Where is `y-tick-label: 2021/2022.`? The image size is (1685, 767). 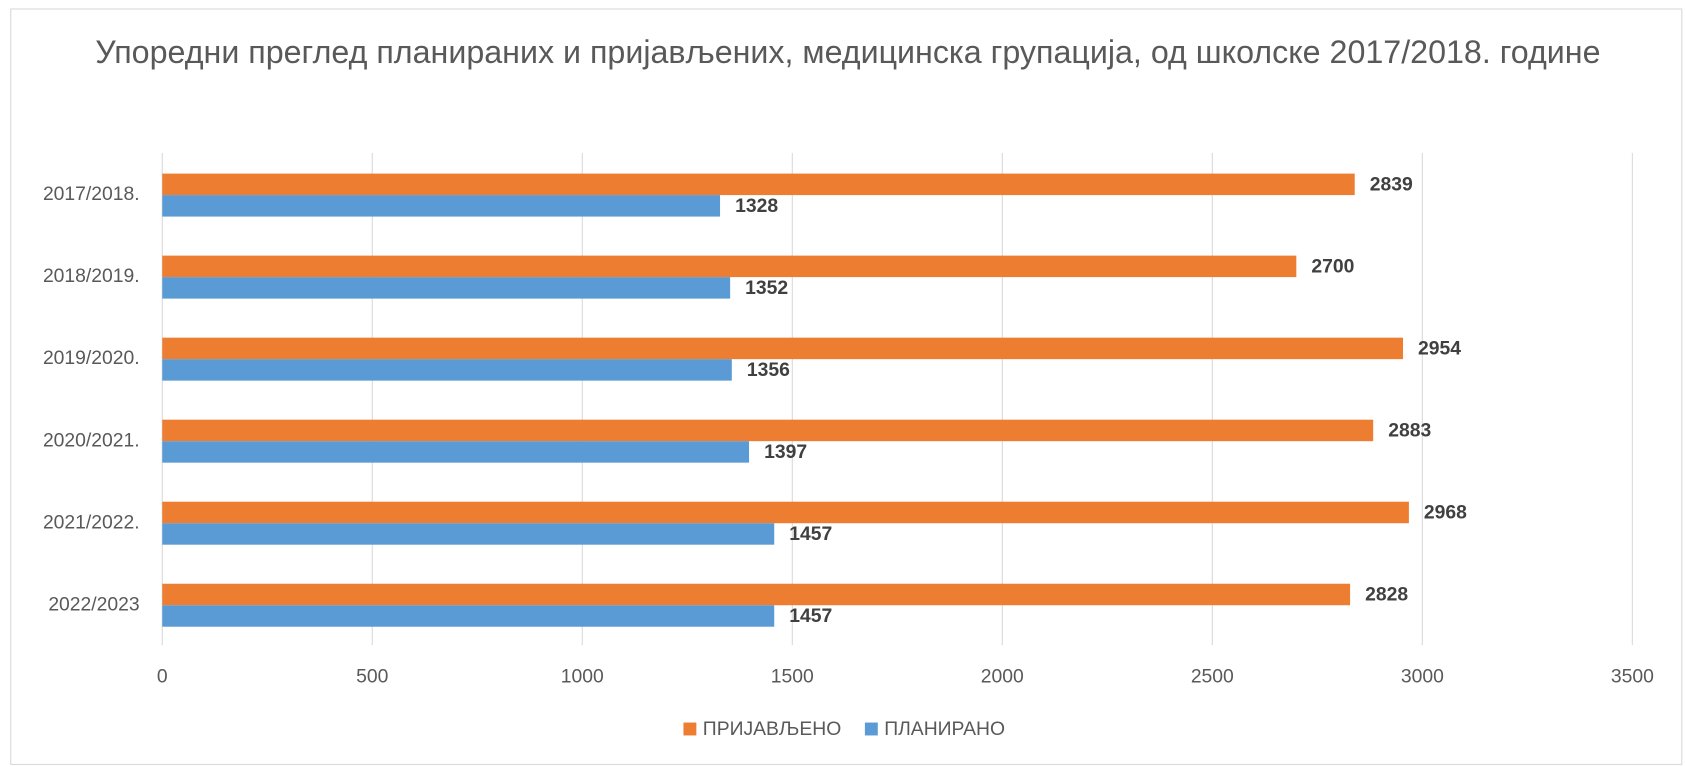 y-tick-label: 2021/2022. is located at coordinates (91, 522).